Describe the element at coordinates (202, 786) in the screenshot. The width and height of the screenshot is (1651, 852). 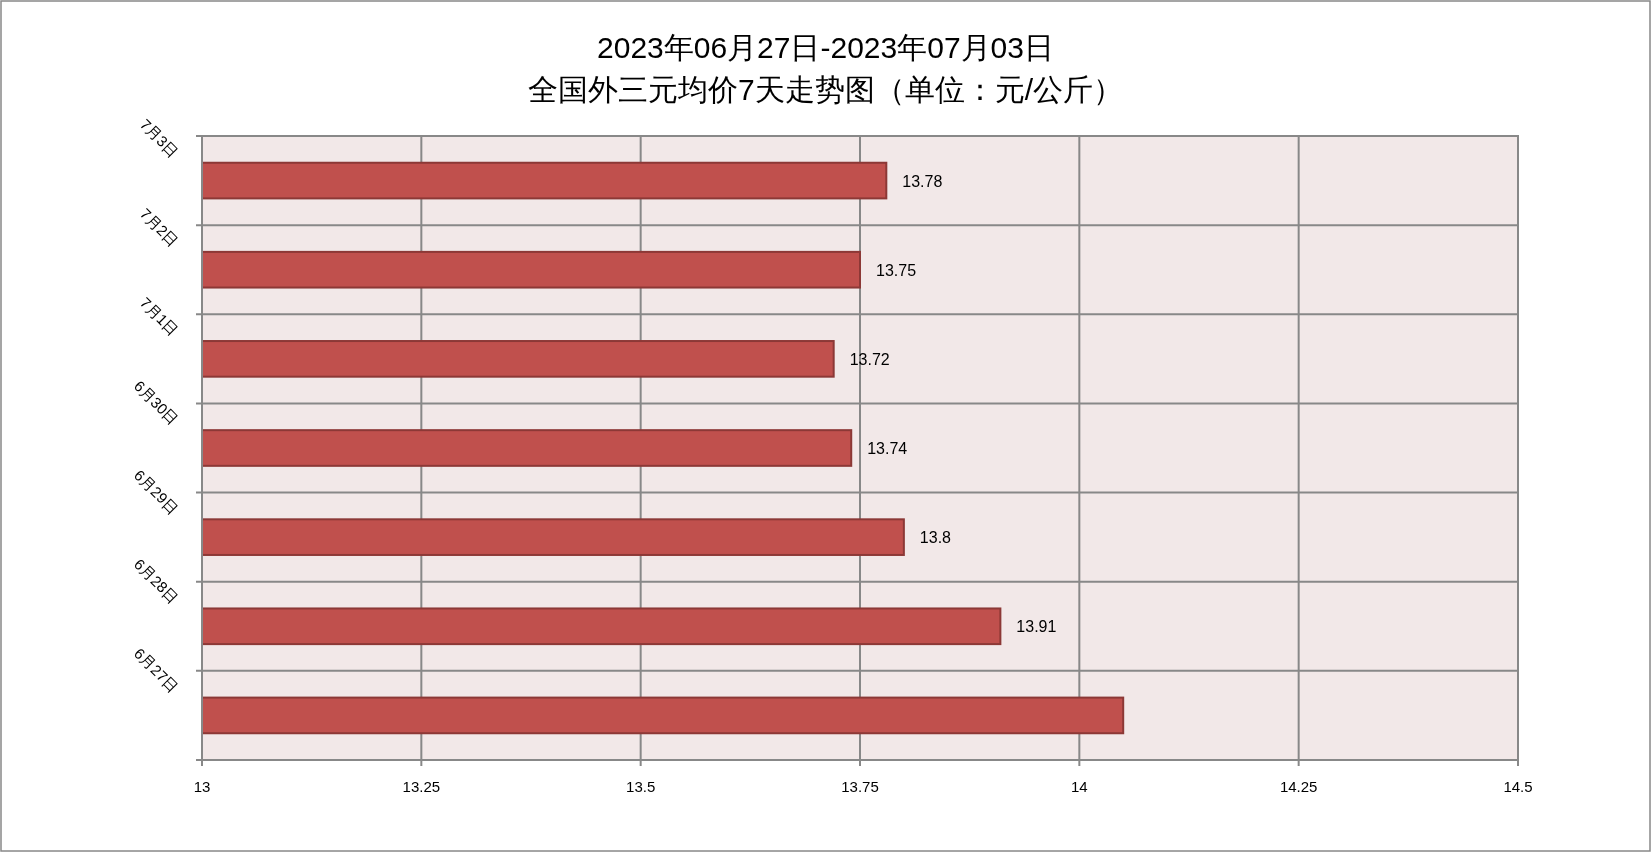
I see `x-tick-label: 13` at that location.